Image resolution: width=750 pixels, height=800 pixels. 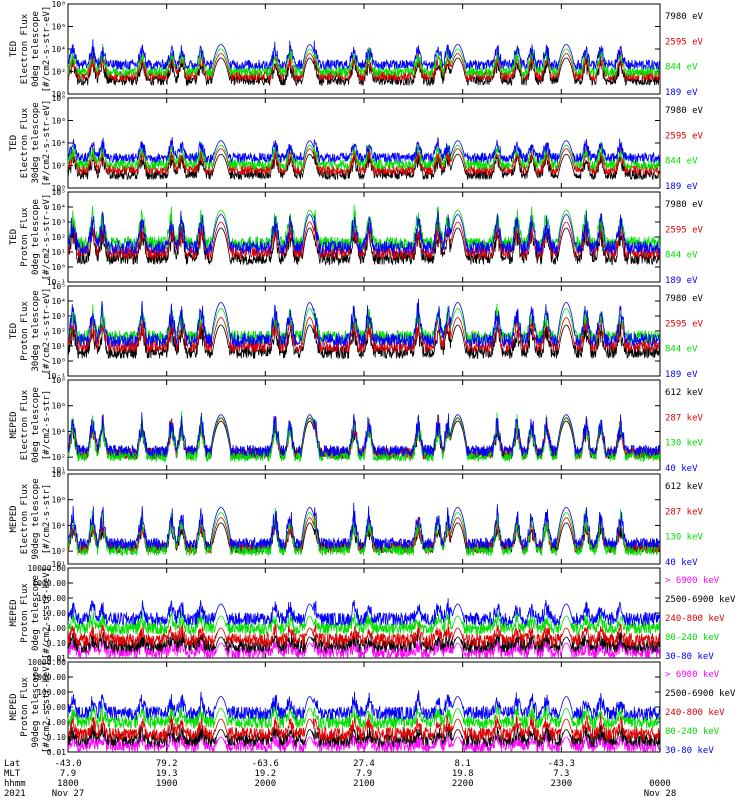 What do you see at coordinates (684, 512) in the screenshot?
I see `legend-entry: 287 keV` at bounding box center [684, 512].